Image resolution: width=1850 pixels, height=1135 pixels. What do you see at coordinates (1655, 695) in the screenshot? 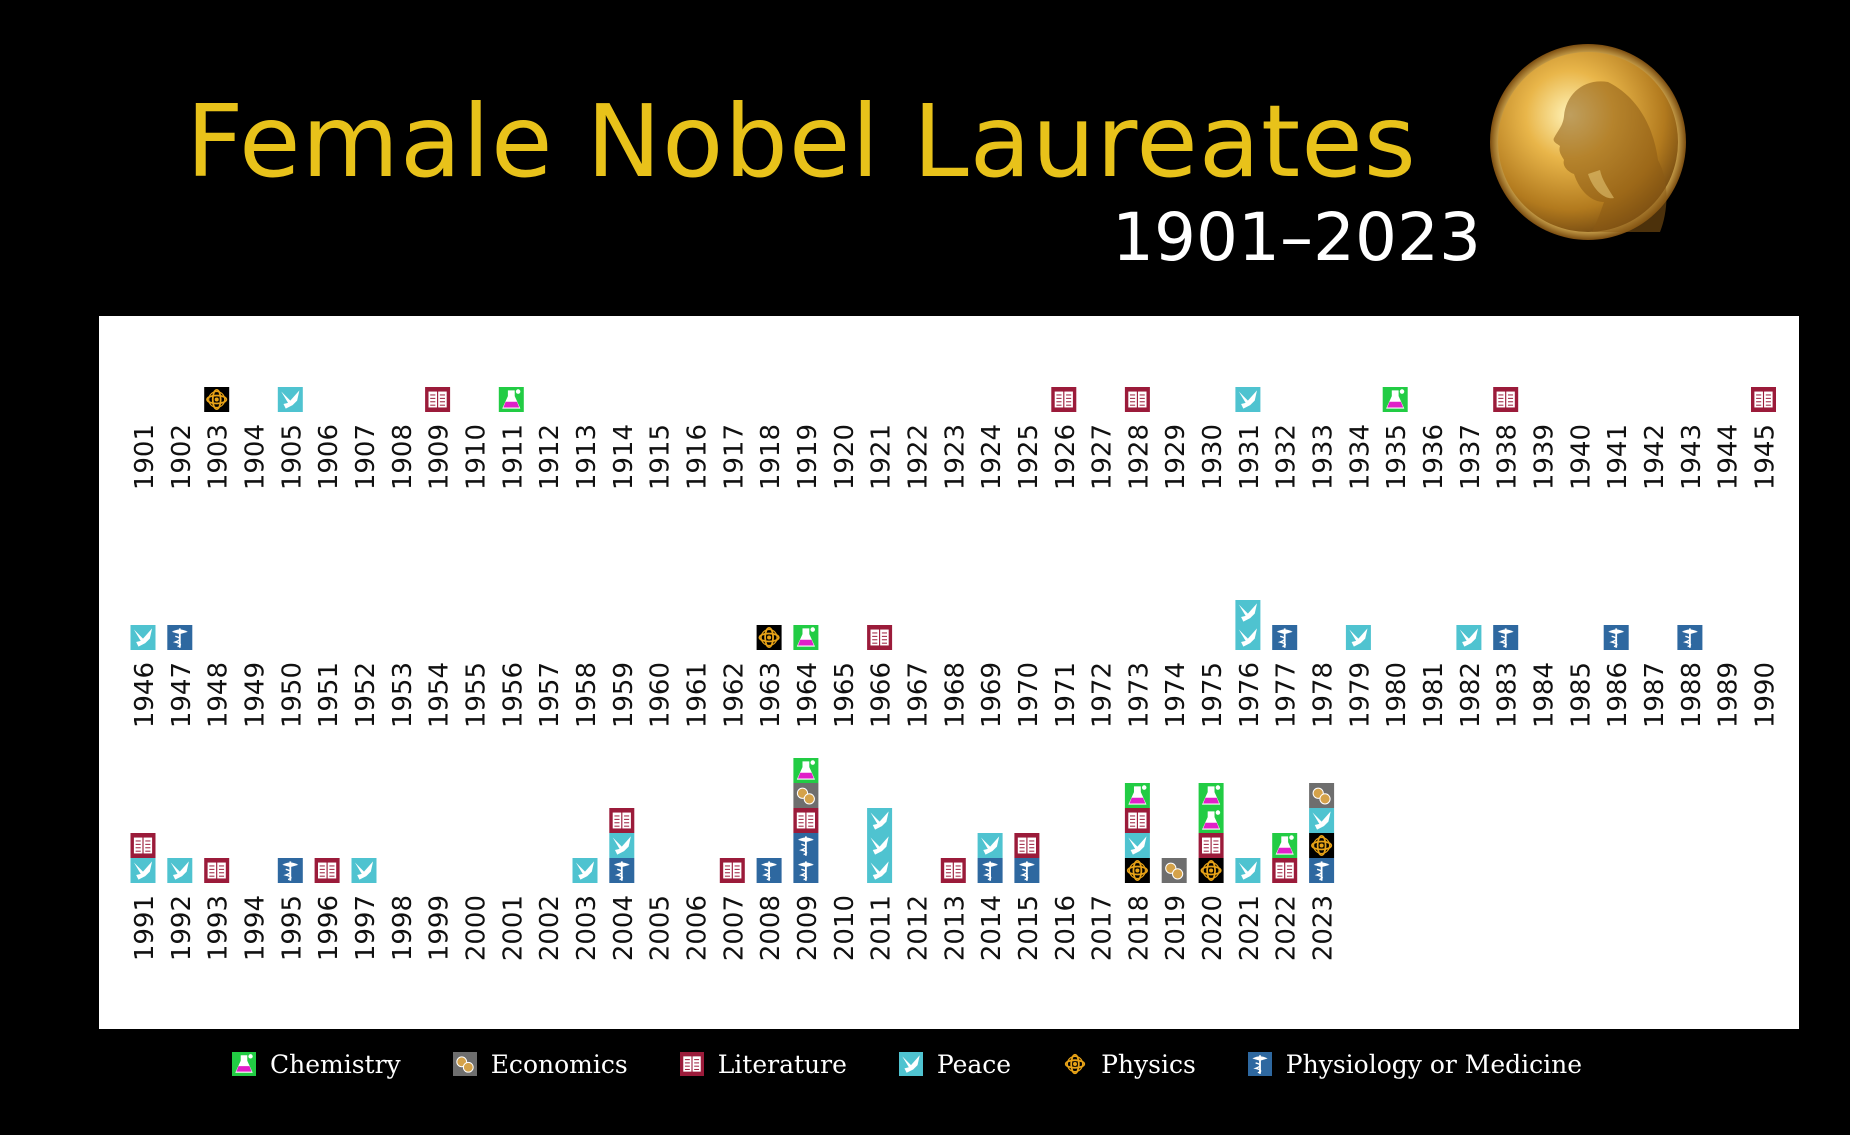
I see `year-label: 1987` at bounding box center [1655, 695].